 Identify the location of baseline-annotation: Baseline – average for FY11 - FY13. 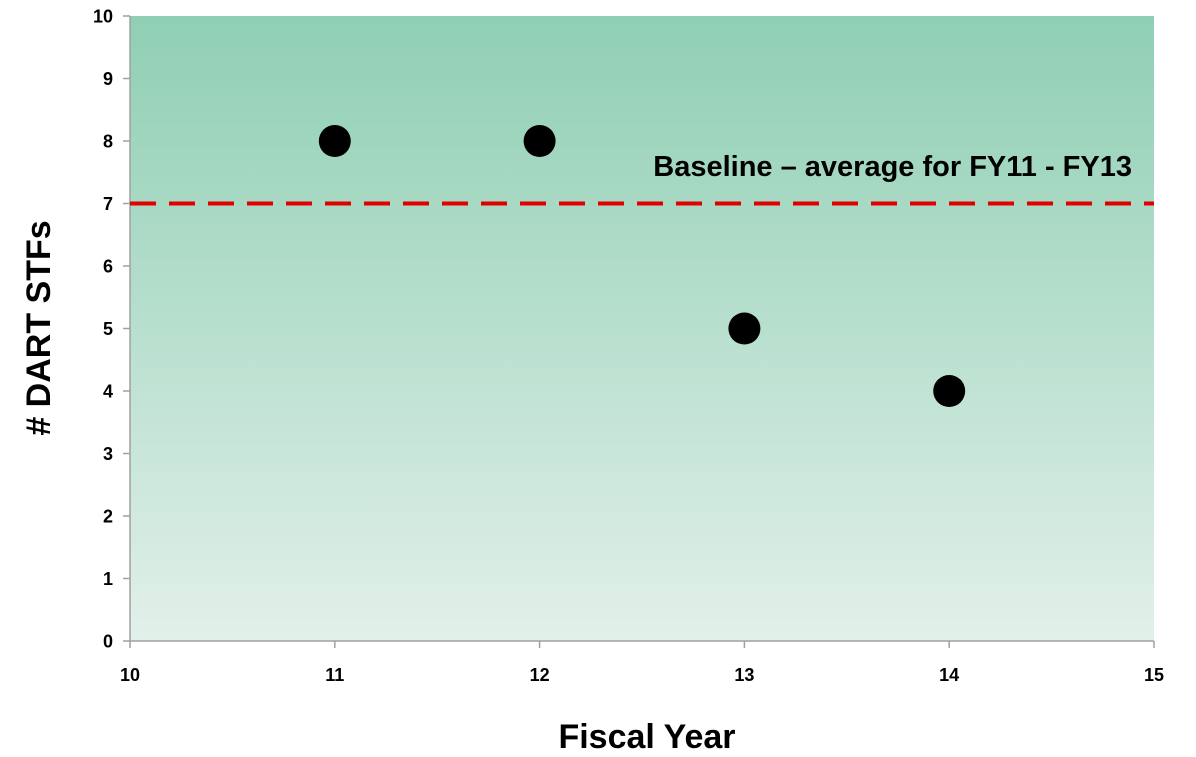
(892, 167).